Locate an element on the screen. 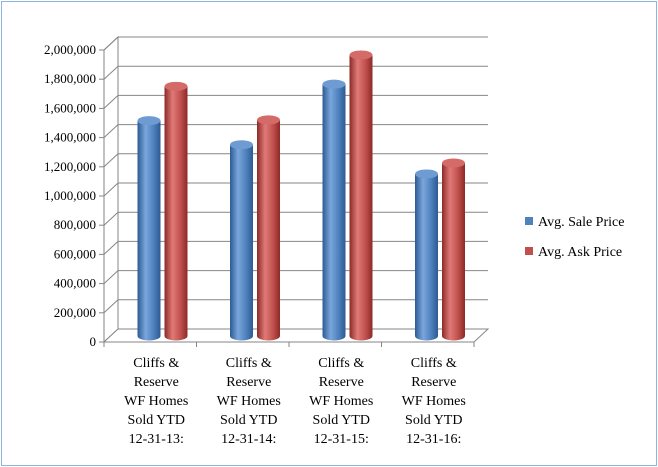 Image resolution: width=658 pixels, height=467 pixels. y-tick-label: 1,000,000 is located at coordinates (70, 195).